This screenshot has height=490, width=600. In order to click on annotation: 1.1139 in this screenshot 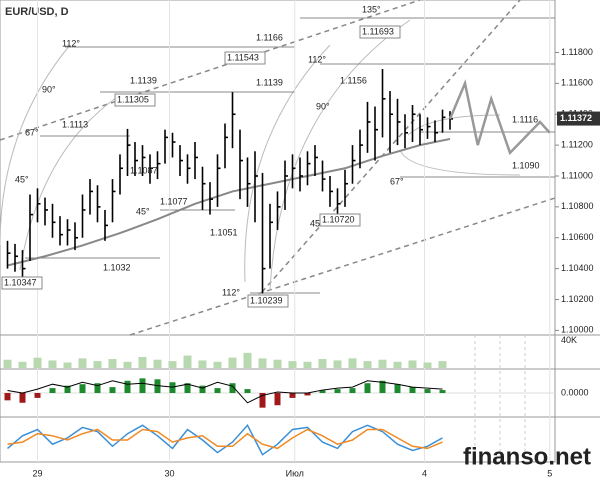, I will do `click(143, 80)`.